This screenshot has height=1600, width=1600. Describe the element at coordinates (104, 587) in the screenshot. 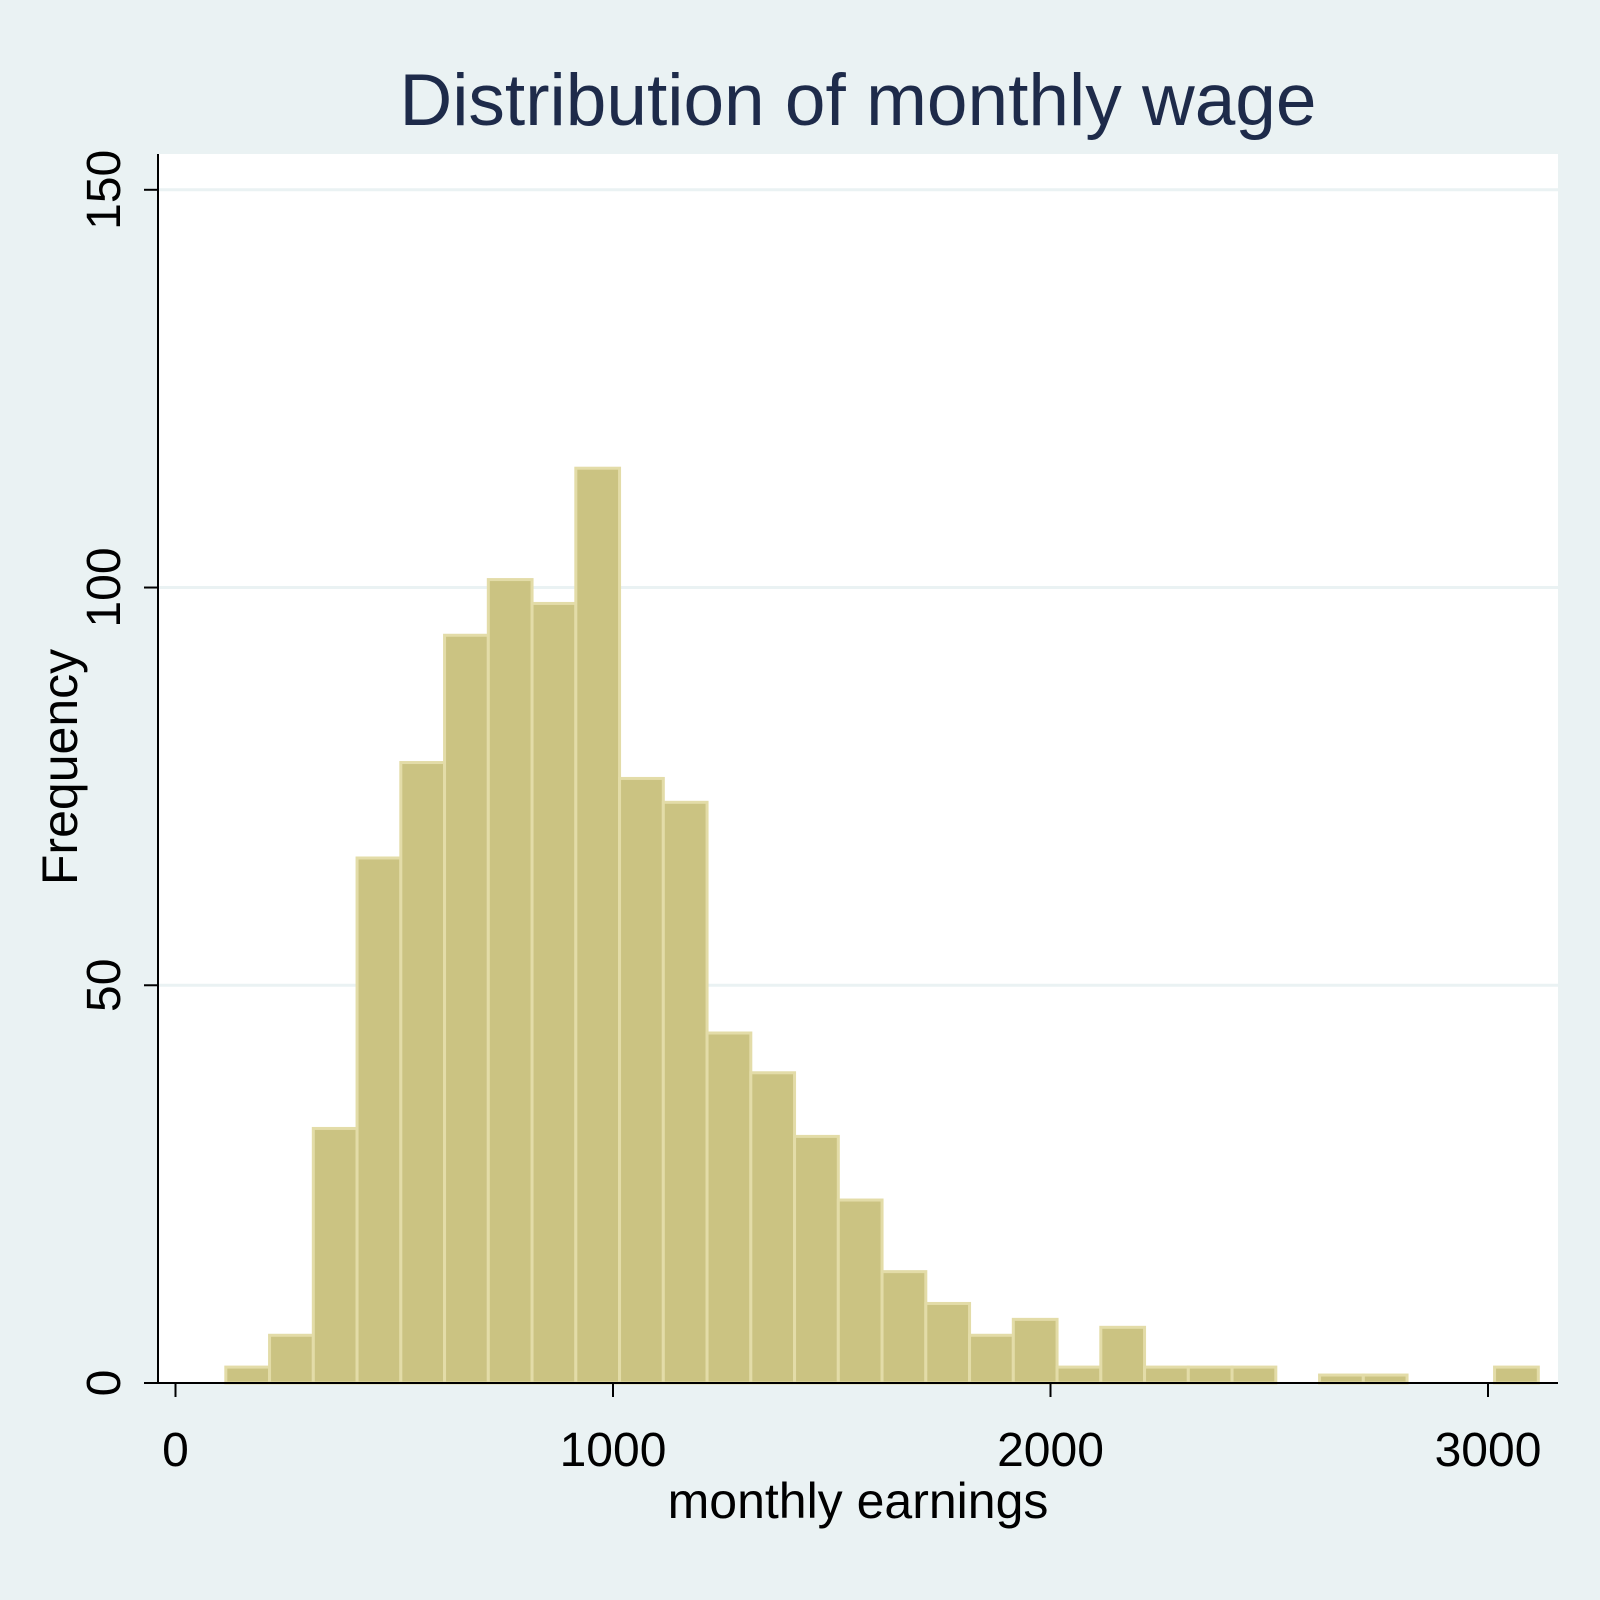

I see `y-tick-label-100: 100` at that location.